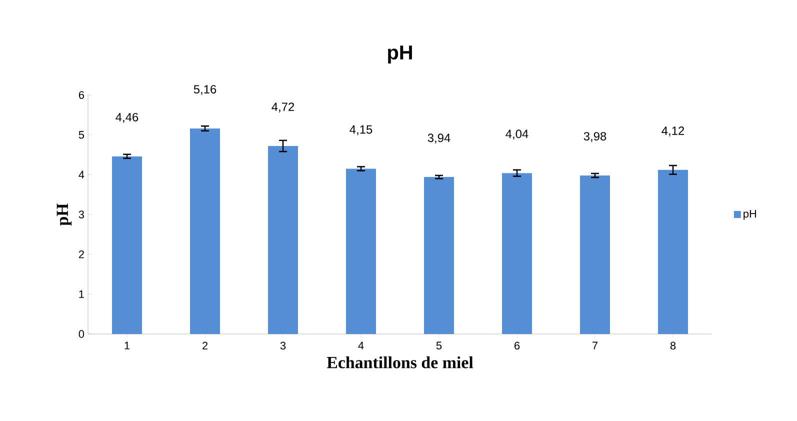  Describe the element at coordinates (81, 174) in the screenshot. I see `y-tick-label: 4` at that location.